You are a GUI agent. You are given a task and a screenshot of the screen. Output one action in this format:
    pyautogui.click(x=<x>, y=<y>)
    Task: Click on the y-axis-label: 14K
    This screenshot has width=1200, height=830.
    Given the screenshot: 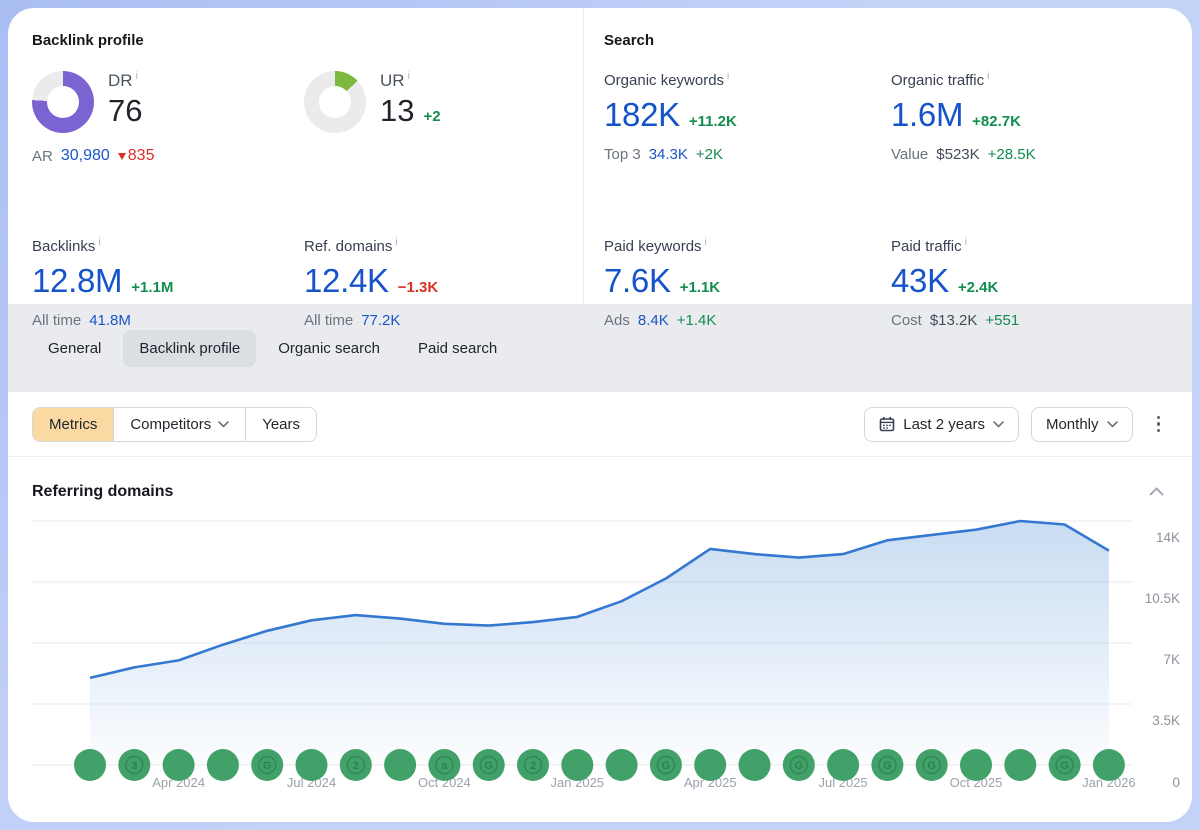 What is the action you would take?
    pyautogui.click(x=1168, y=537)
    